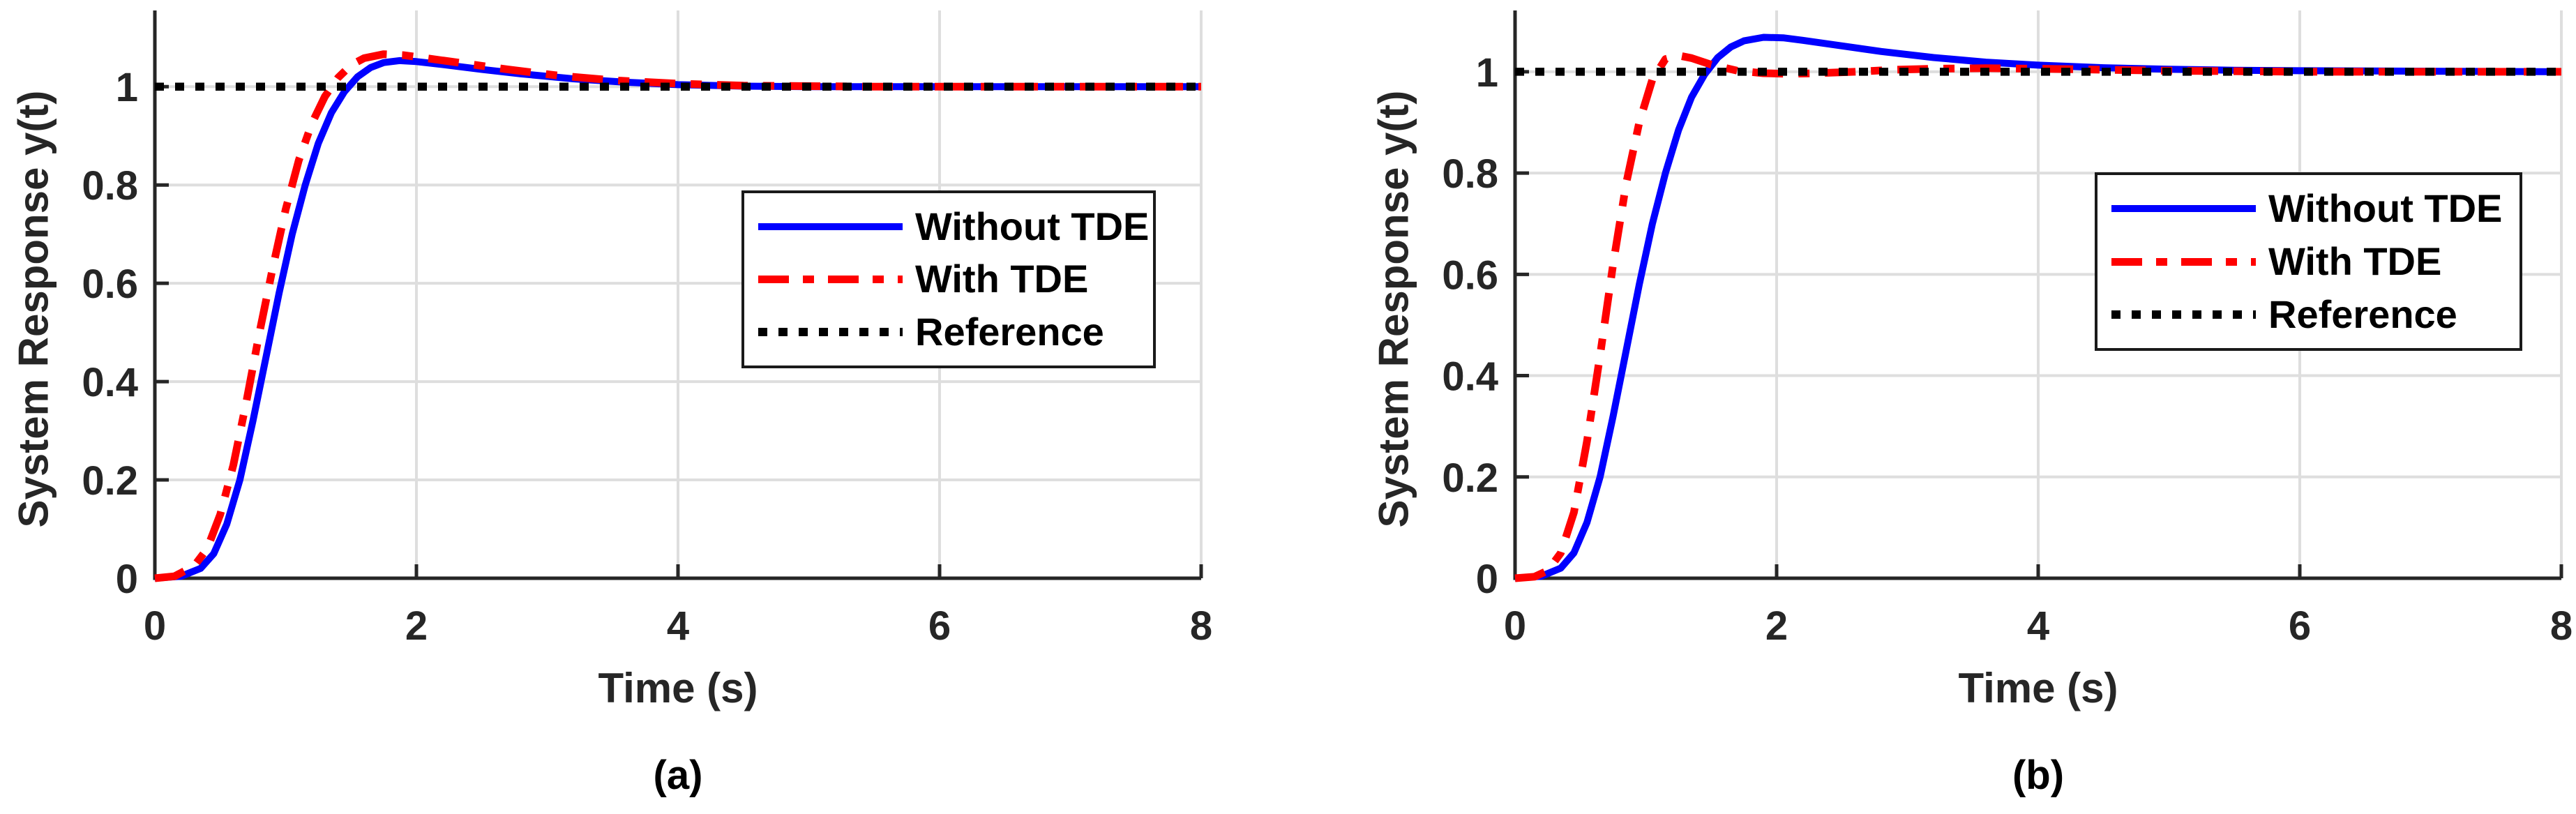  I want to click on legend-box-b: Without TDE With TDE Reference, so click(2308, 261).